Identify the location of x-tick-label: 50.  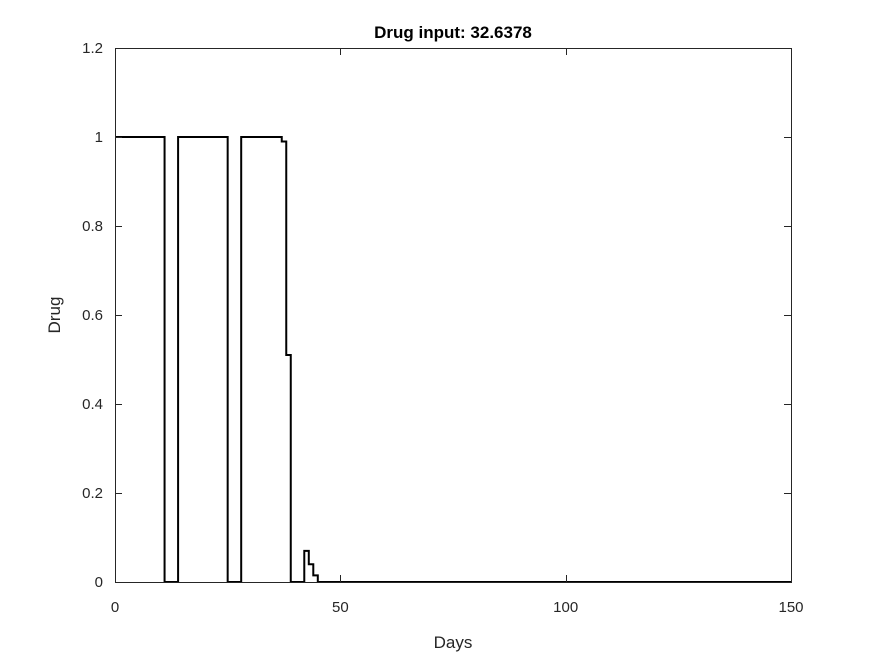
(340, 607).